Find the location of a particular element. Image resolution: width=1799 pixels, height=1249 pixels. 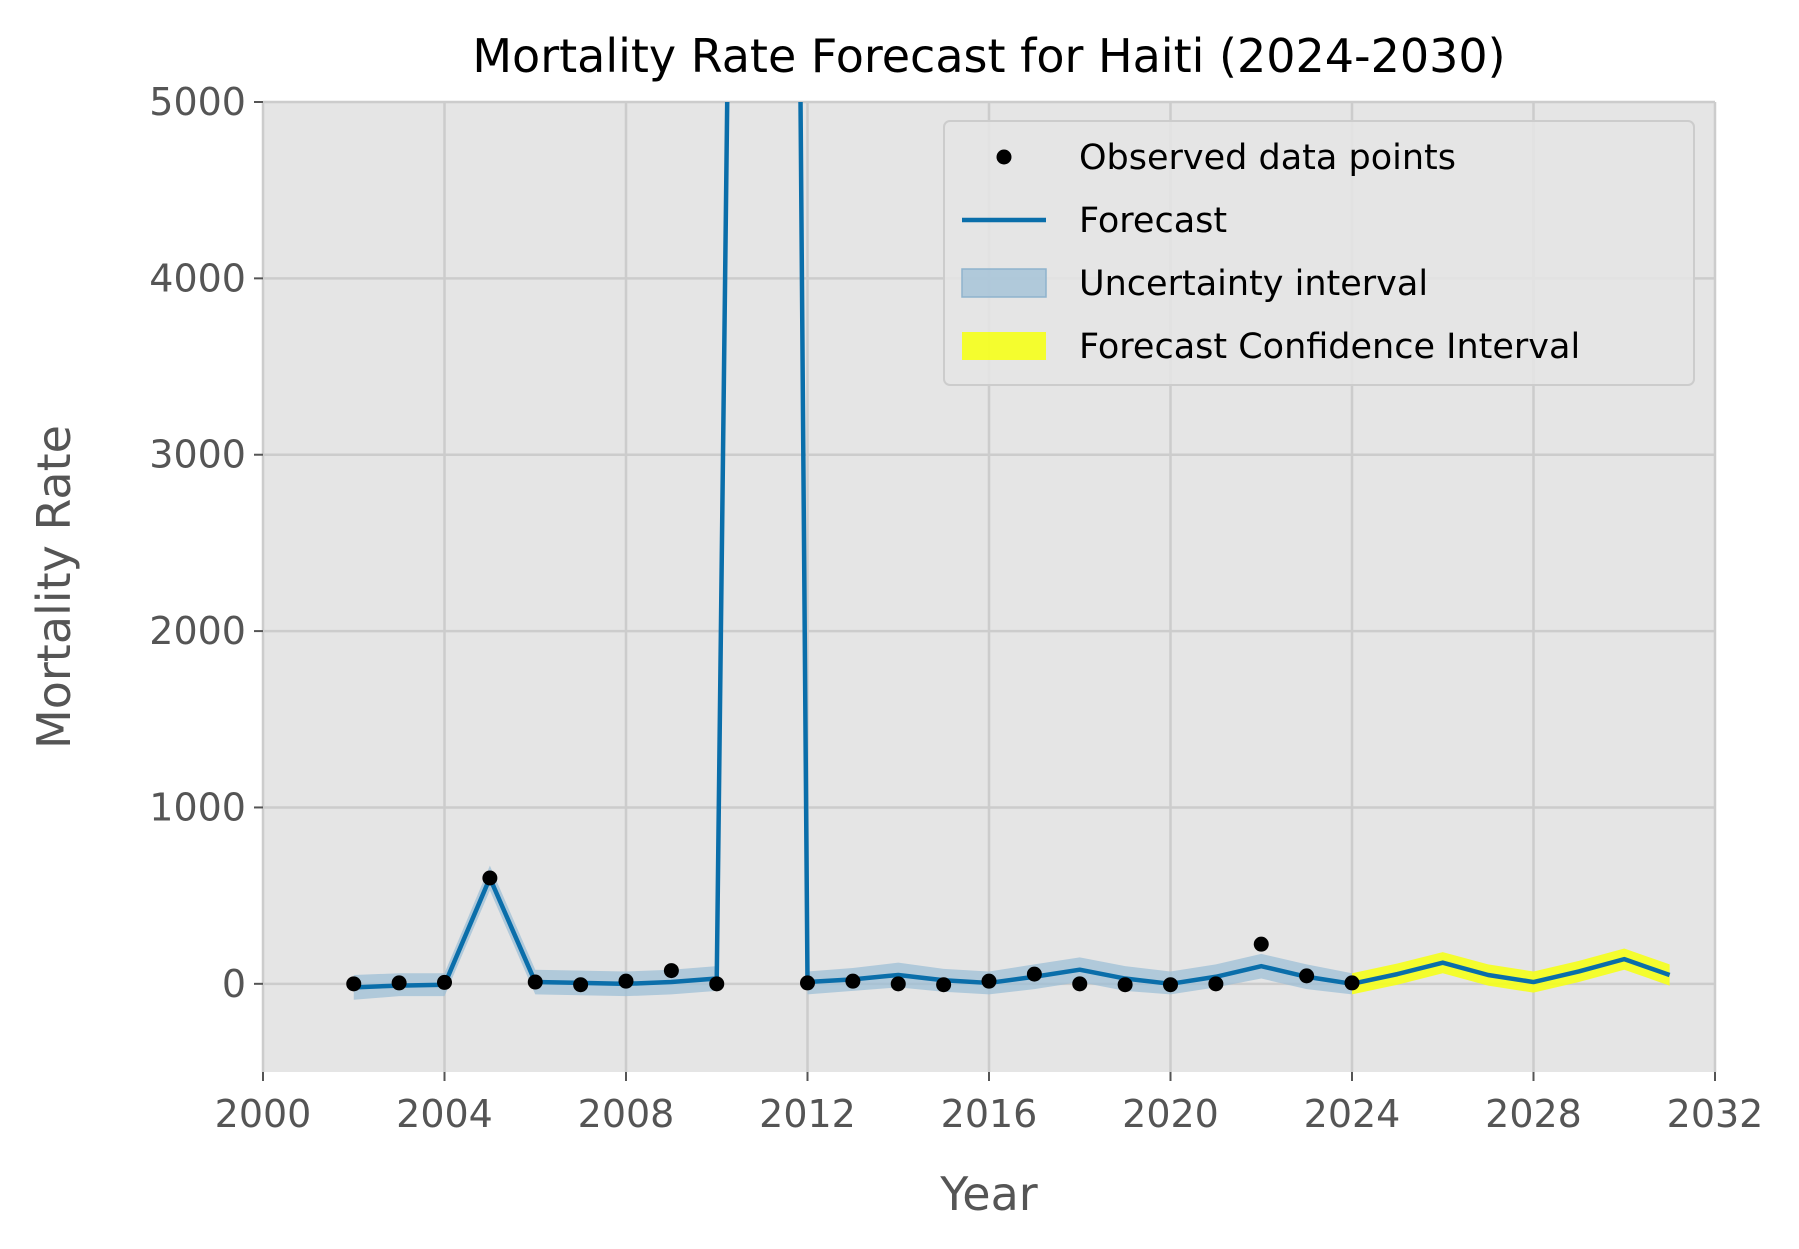

x-tick-label: 2004 is located at coordinates (444, 1114).